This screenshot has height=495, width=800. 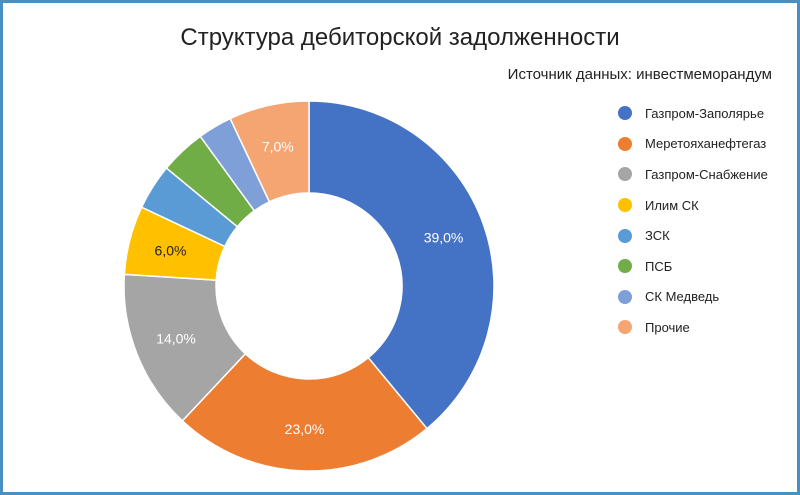 What do you see at coordinates (659, 266) in the screenshot?
I see `legend-label: ПСБ` at bounding box center [659, 266].